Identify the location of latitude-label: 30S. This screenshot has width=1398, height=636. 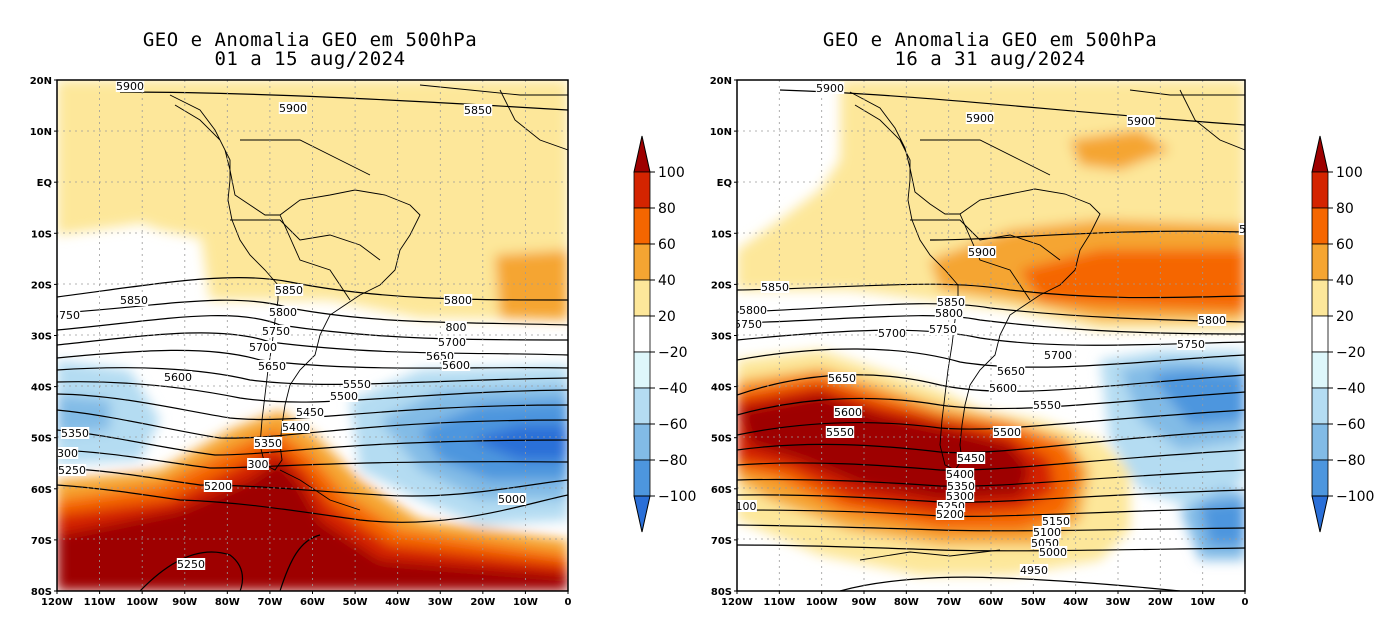
(41, 337).